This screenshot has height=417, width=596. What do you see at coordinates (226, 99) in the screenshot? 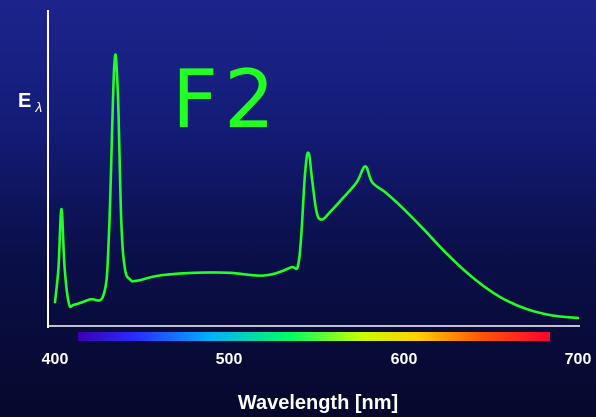
I see `chart-title: F2` at bounding box center [226, 99].